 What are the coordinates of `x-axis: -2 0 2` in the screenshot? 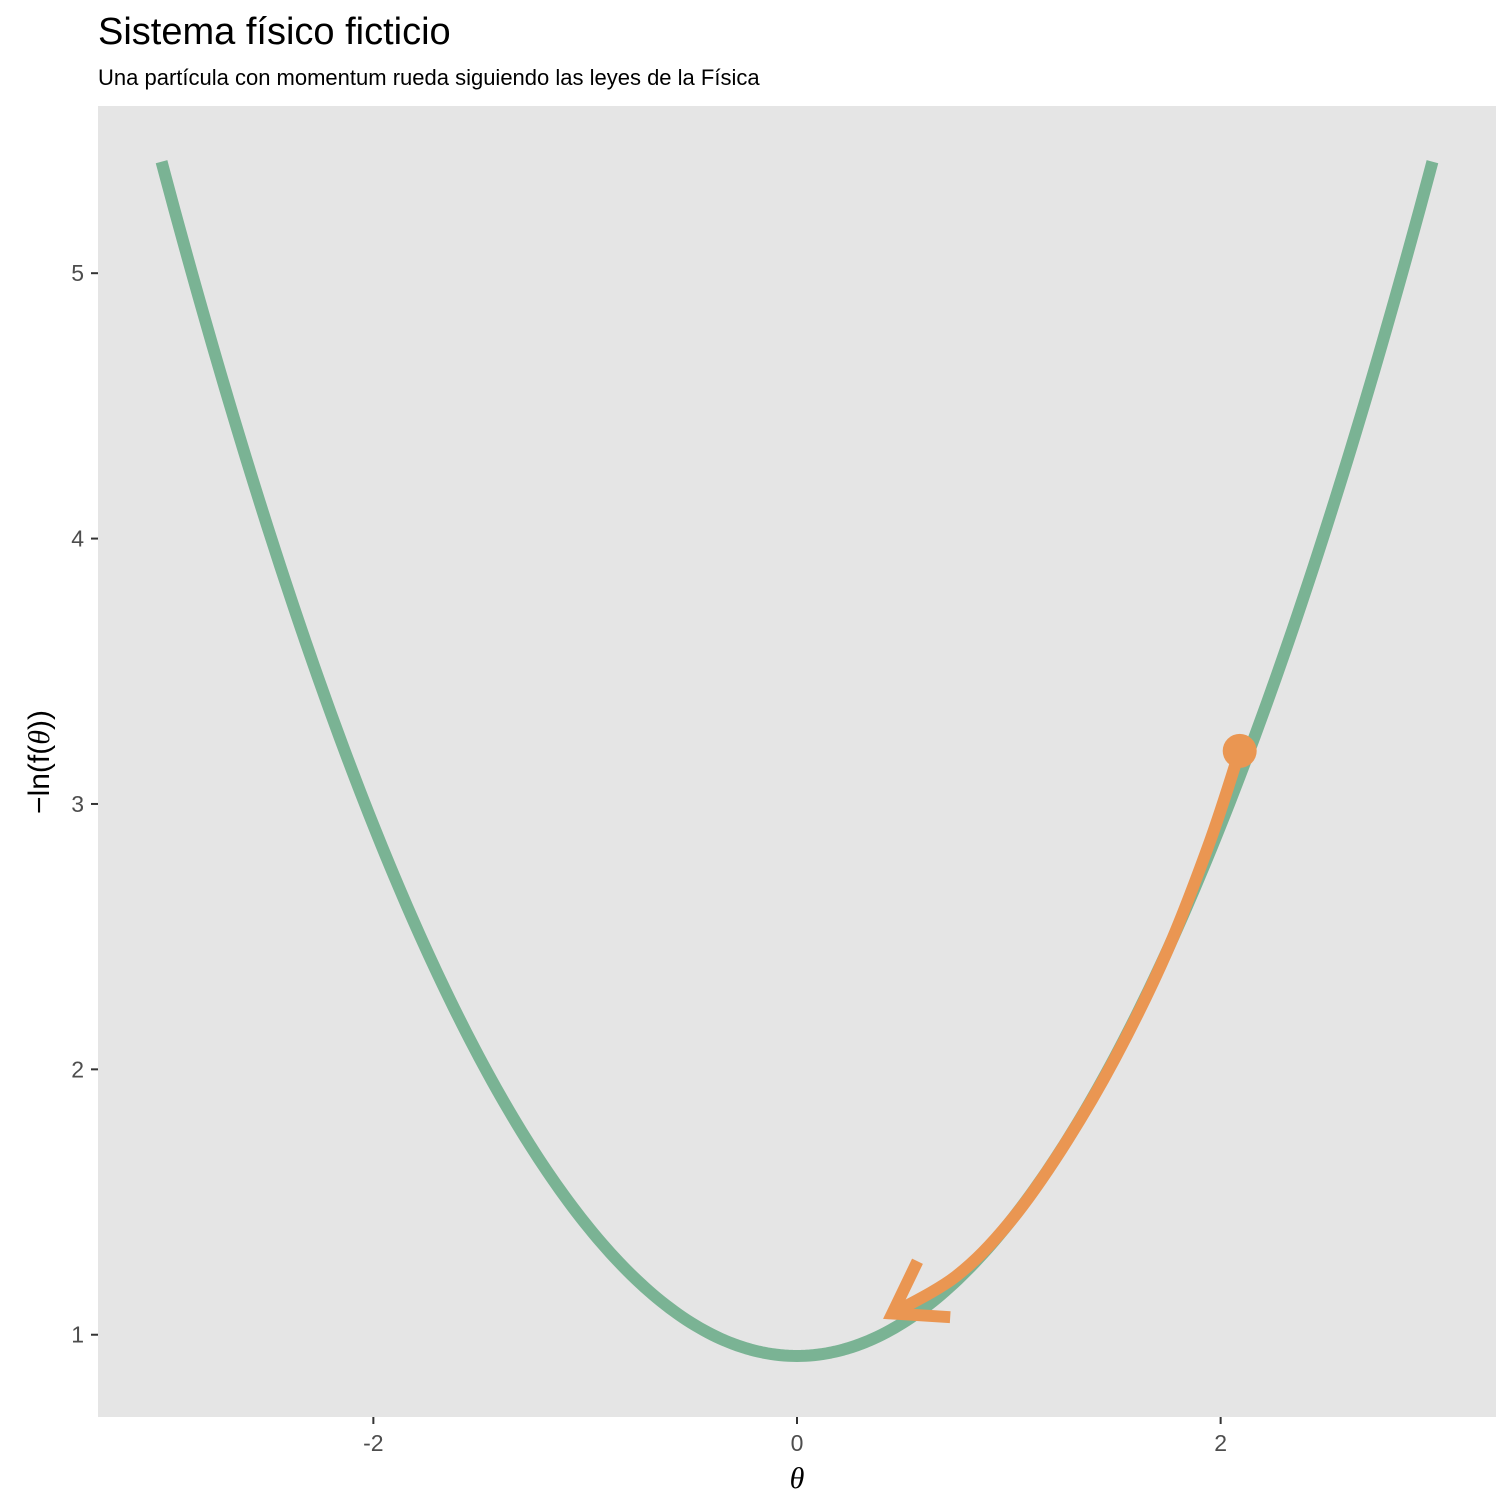 It's located at (795, 1436).